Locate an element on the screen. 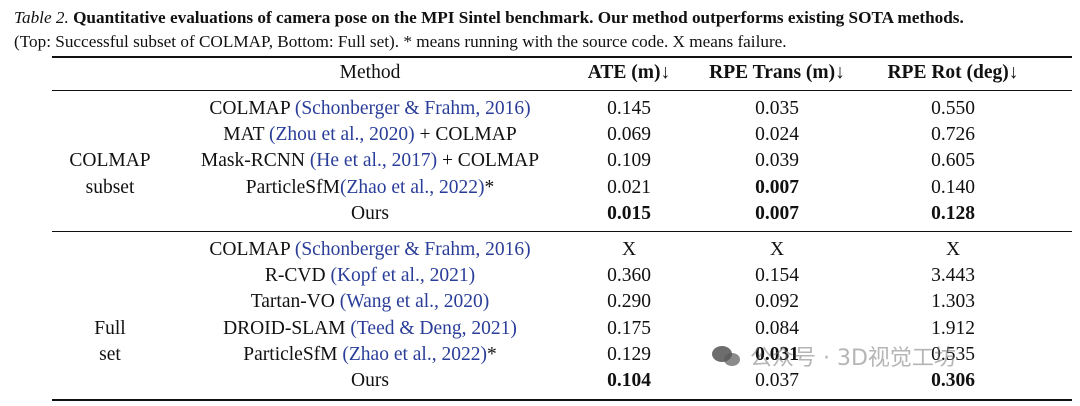 The image size is (1080, 406). group-rule is located at coordinates (562, 232).